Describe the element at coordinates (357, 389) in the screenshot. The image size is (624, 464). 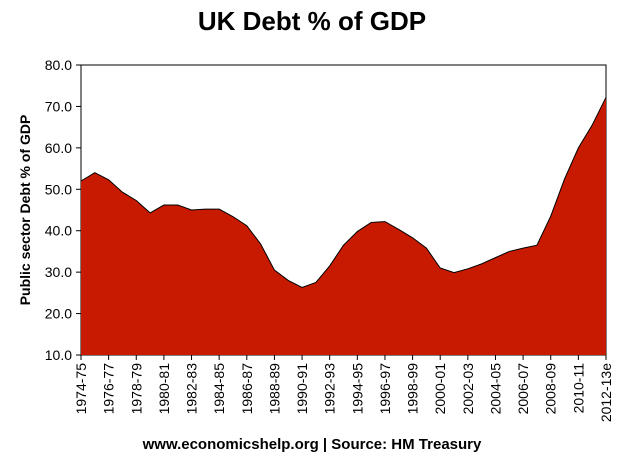
I see `x-tick-label: 1994-95` at that location.